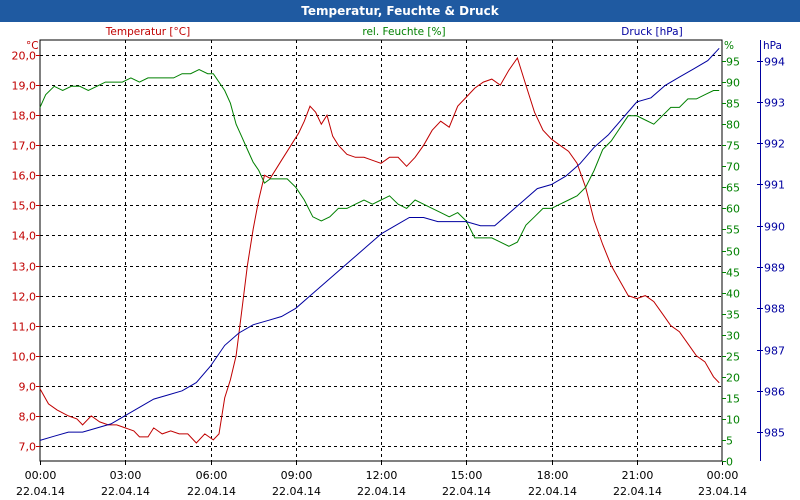  Describe the element at coordinates (382, 475) in the screenshot. I see `x-tick-time: 12:00` at that location.